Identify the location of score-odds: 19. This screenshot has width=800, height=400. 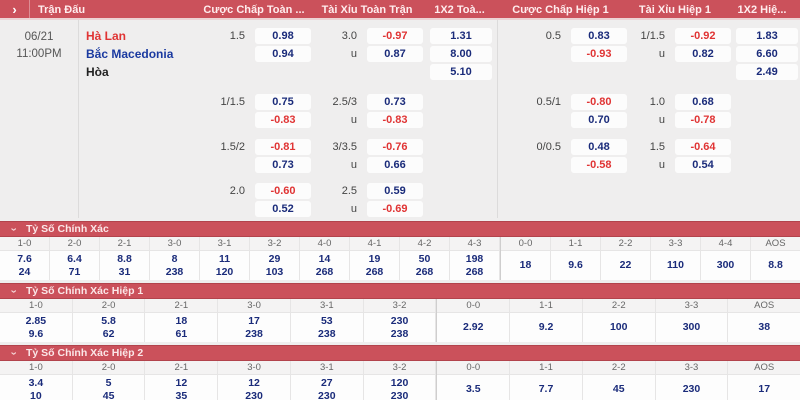
(374, 258).